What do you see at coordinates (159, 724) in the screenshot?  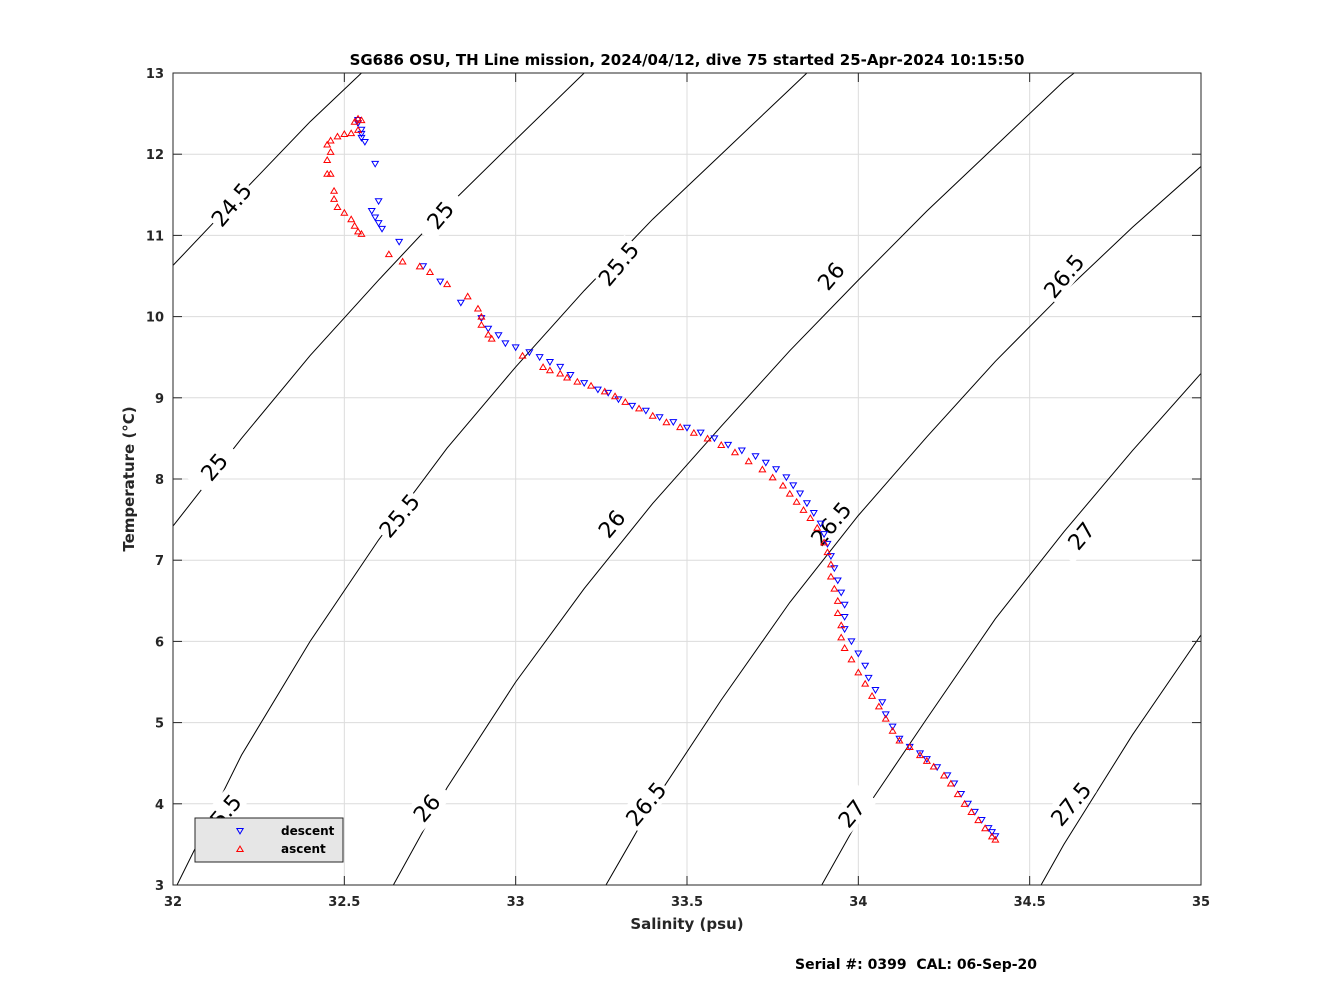 I see `y-tick-label: 5` at bounding box center [159, 724].